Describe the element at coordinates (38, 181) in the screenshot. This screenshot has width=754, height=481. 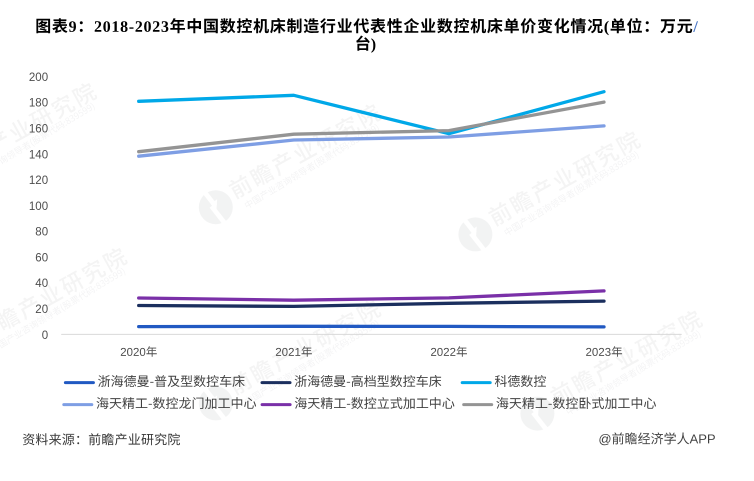
I see `svg-text: 120` at that location.